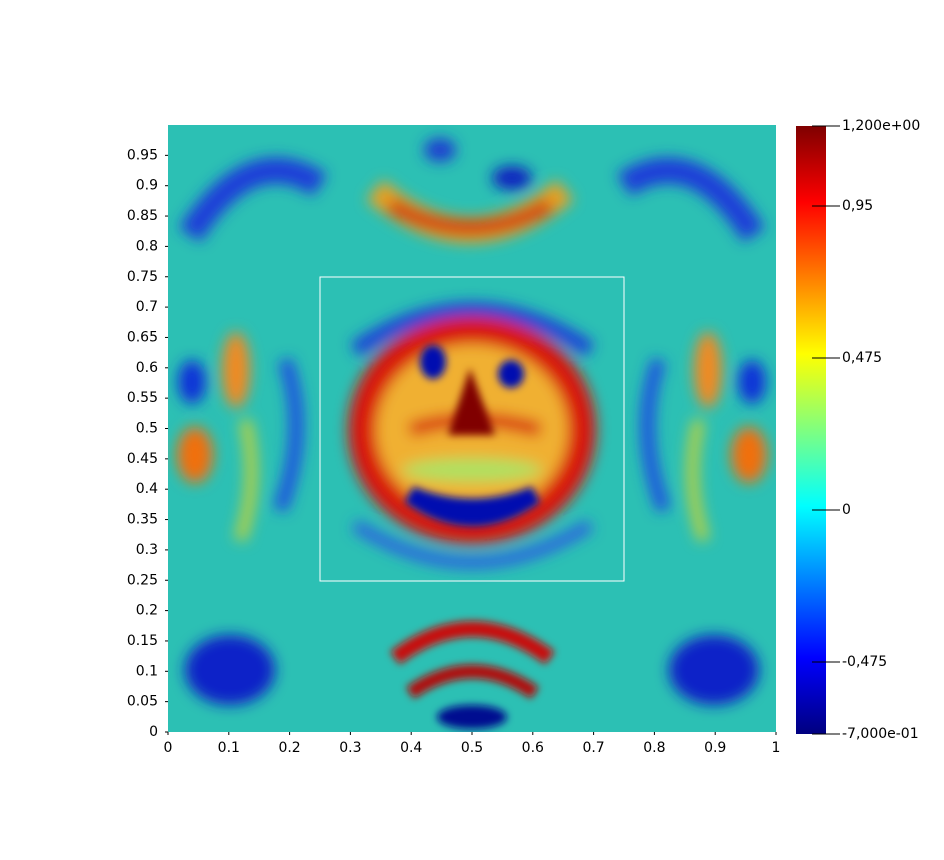  I want to click on y-tick-label: 0.45, so click(142, 459).